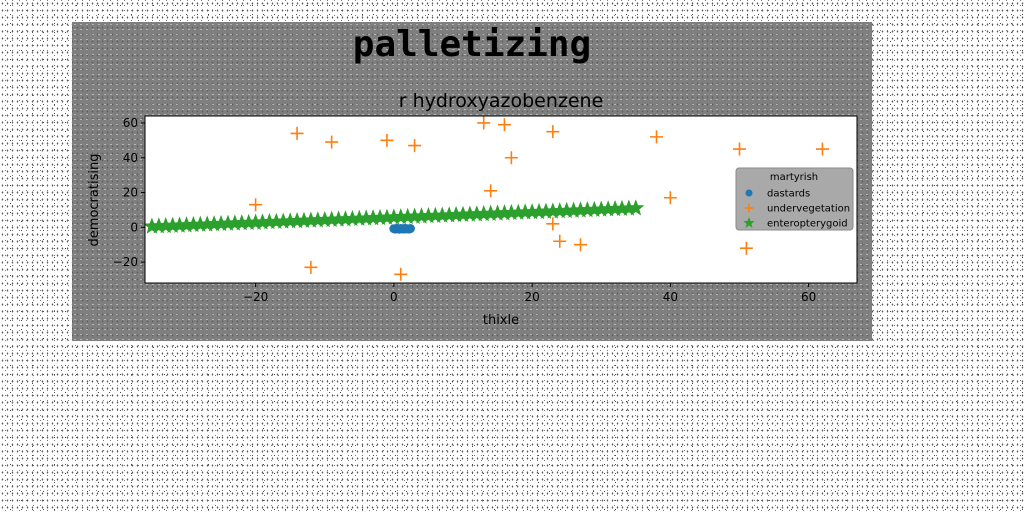 Image resolution: width=1024 pixels, height=512 pixels. What do you see at coordinates (501, 101) in the screenshot?
I see `chart-title: r hydroxyazobenzene` at bounding box center [501, 101].